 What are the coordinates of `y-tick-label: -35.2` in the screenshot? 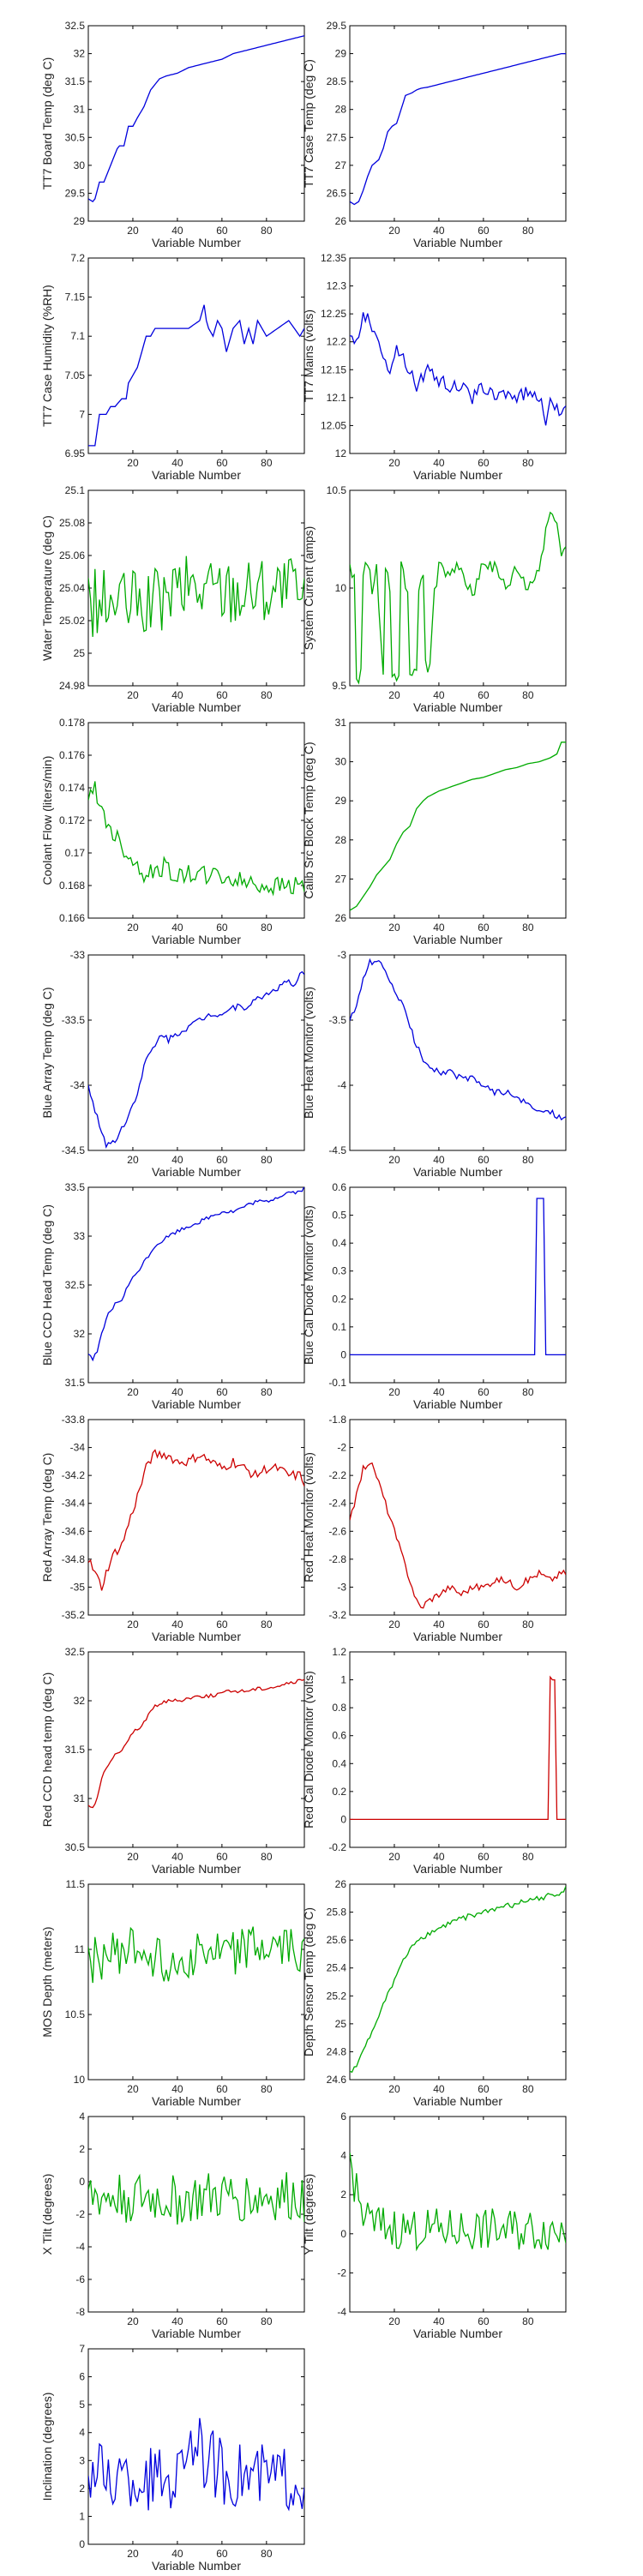 It's located at (74, 1615).